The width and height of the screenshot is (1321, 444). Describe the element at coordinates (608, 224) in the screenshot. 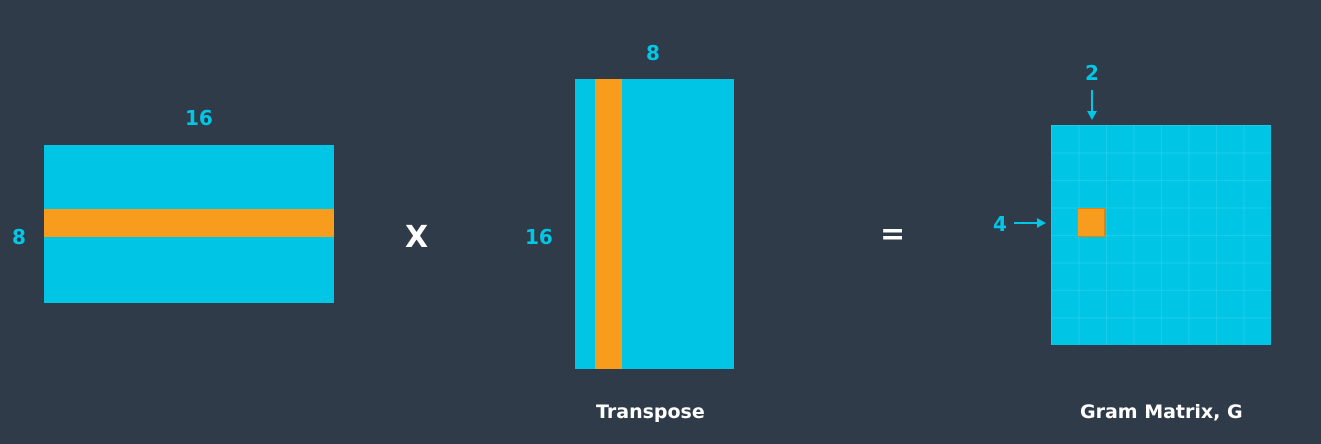

I see `matrix-b-highlighted-column` at that location.